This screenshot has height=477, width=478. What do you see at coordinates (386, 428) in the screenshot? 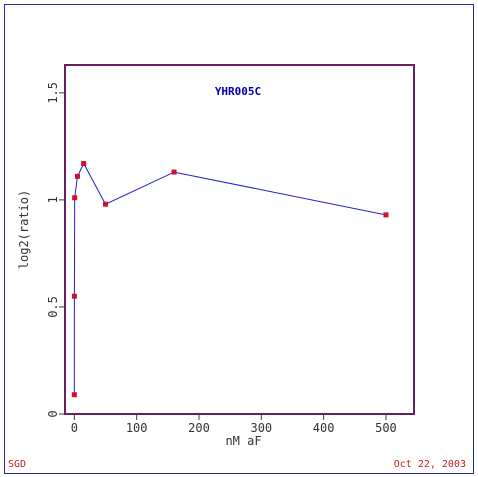
I see `x-tick-label: 500` at bounding box center [386, 428].